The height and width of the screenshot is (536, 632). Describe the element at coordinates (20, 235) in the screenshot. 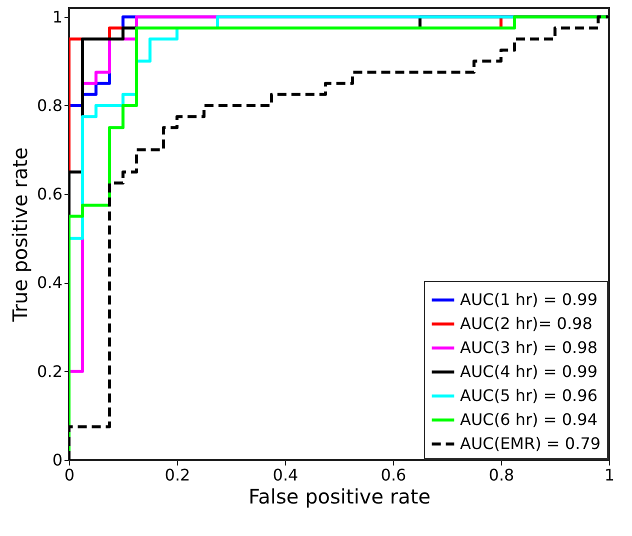

I see `y-axis-title: True positive rate` at that location.